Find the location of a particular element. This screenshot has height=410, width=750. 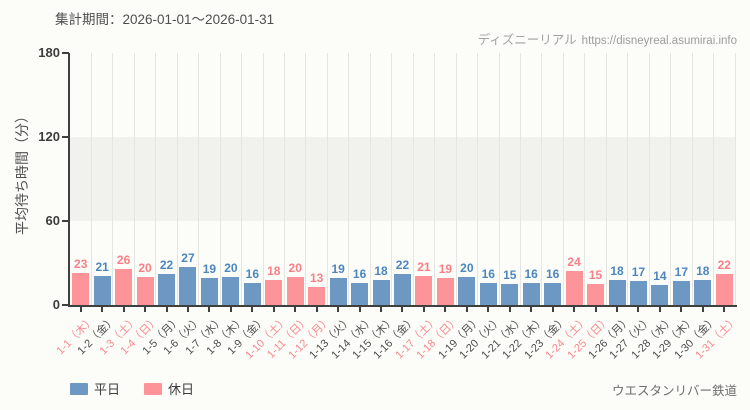

period-label: 集計期間：2026-01-01～2026-01-31 is located at coordinates (165, 19).